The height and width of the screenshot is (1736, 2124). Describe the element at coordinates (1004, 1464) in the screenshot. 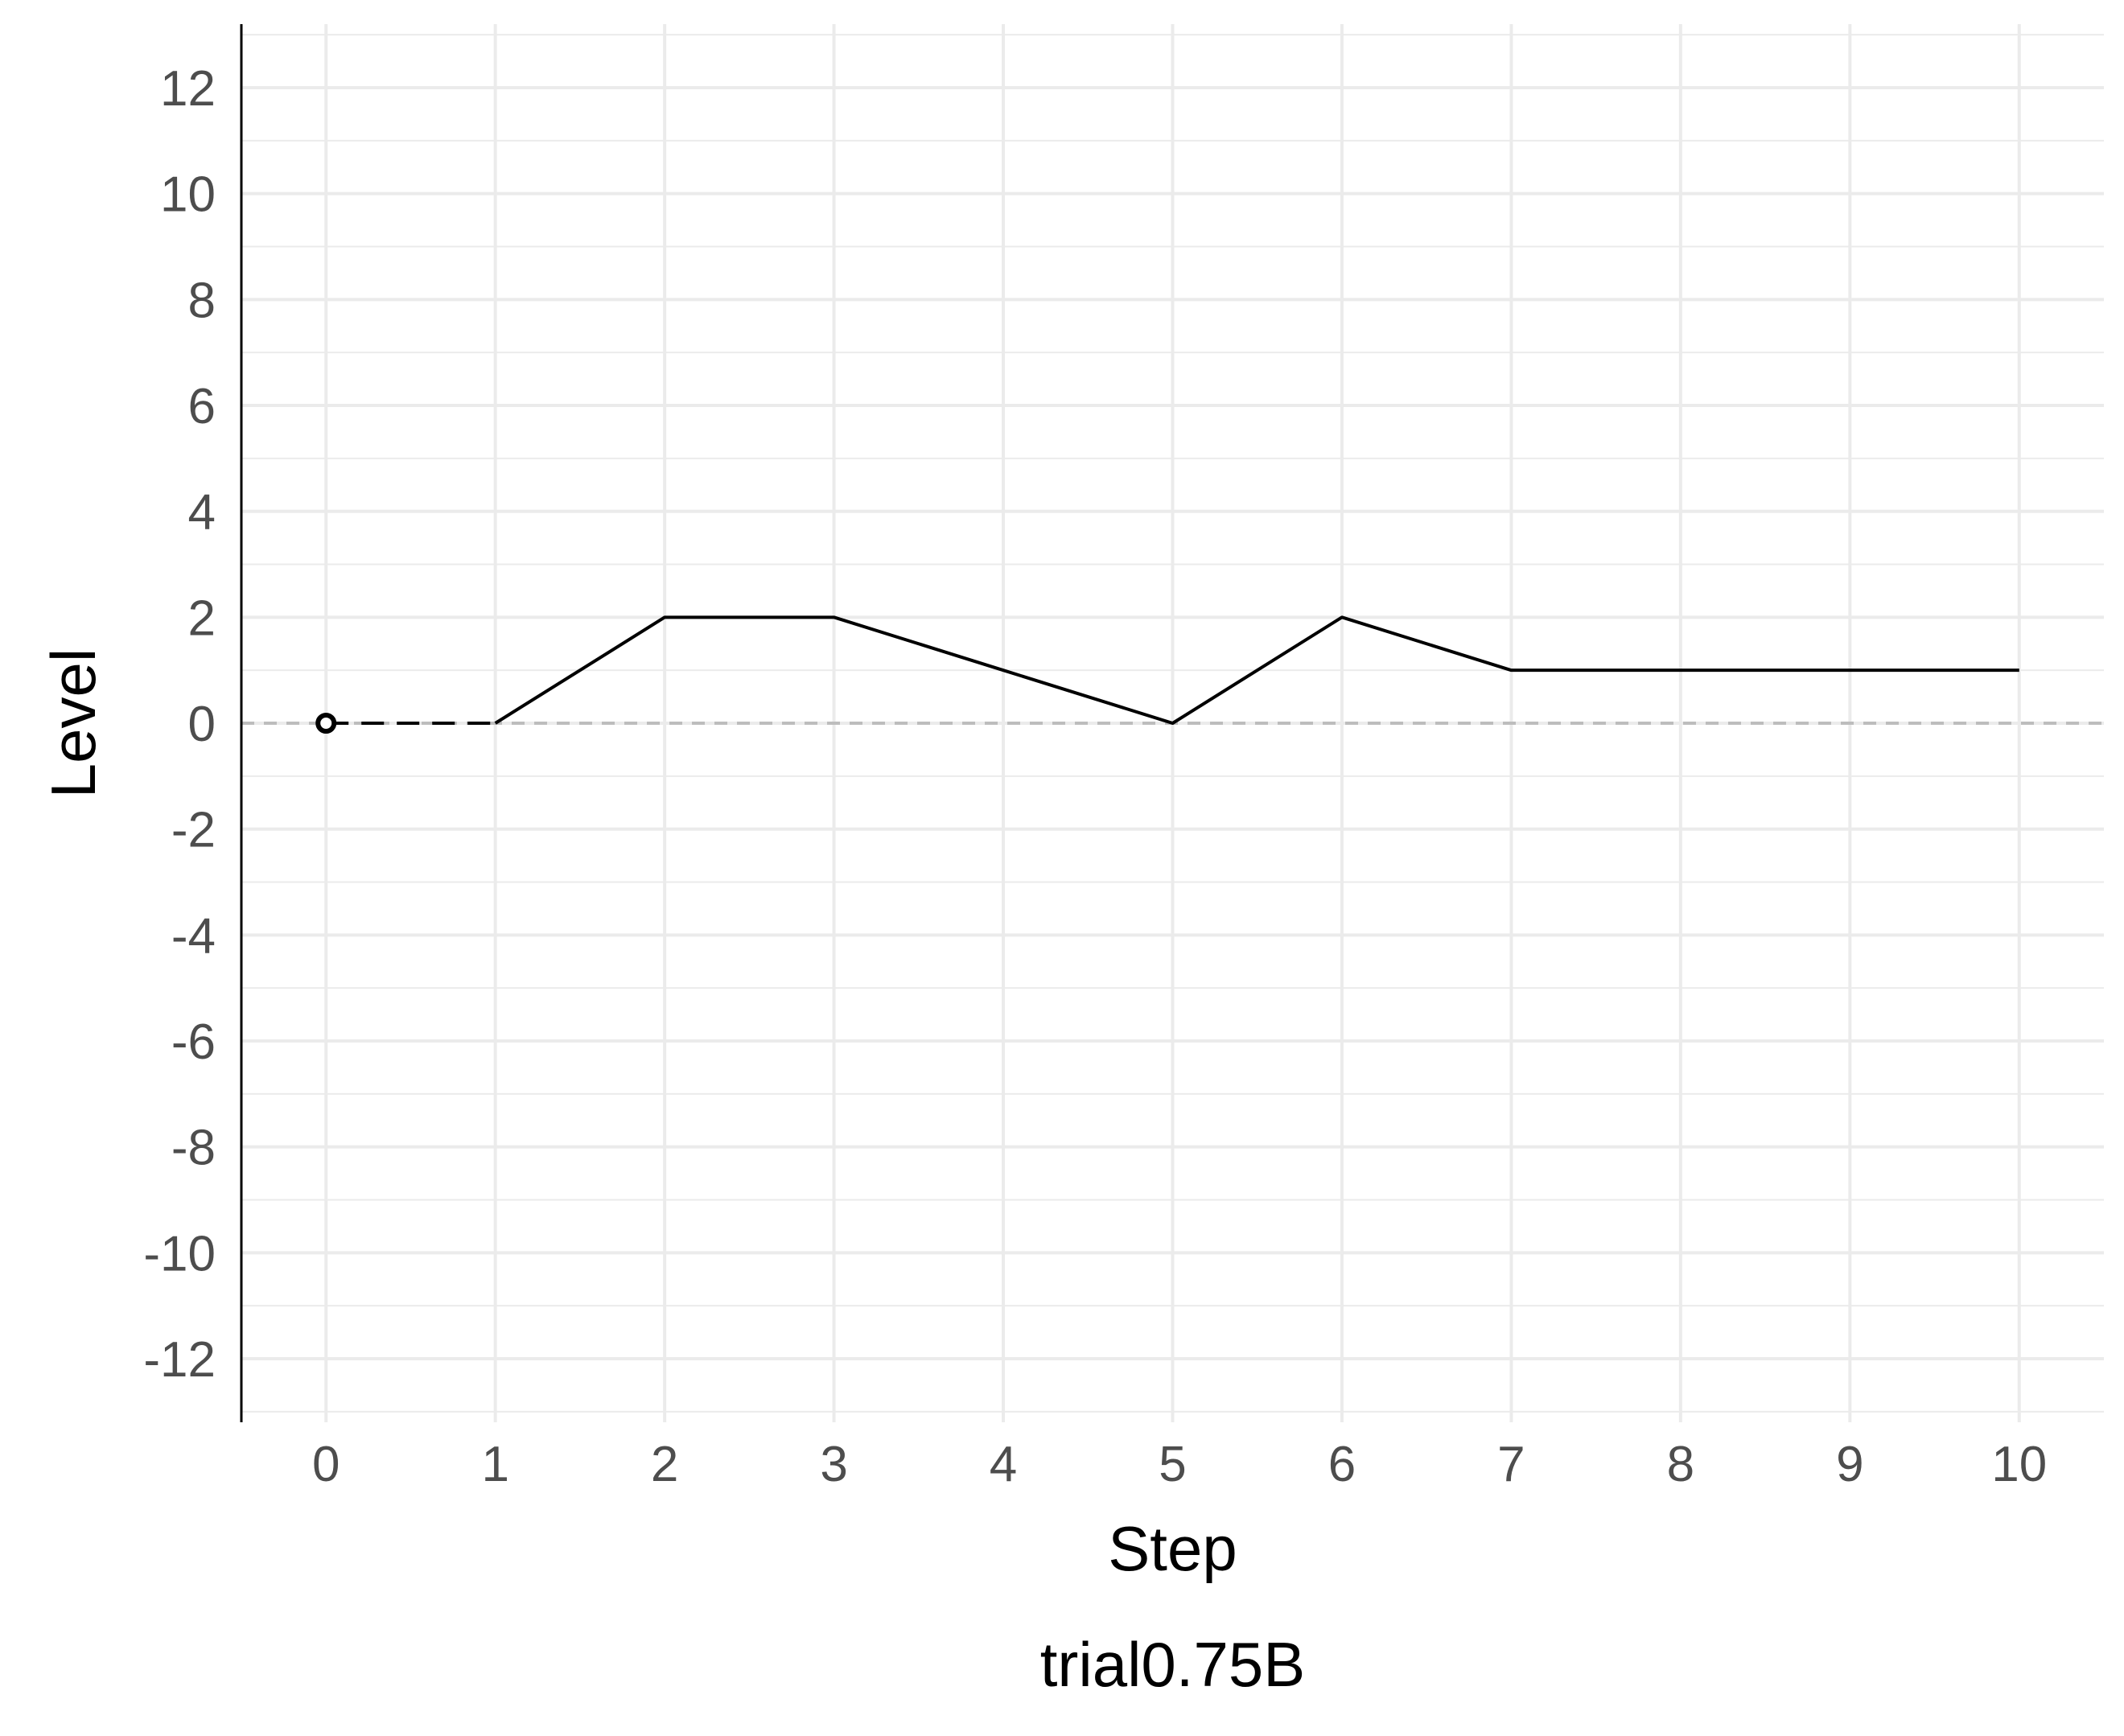

I see `x-tick-label: 4` at that location.